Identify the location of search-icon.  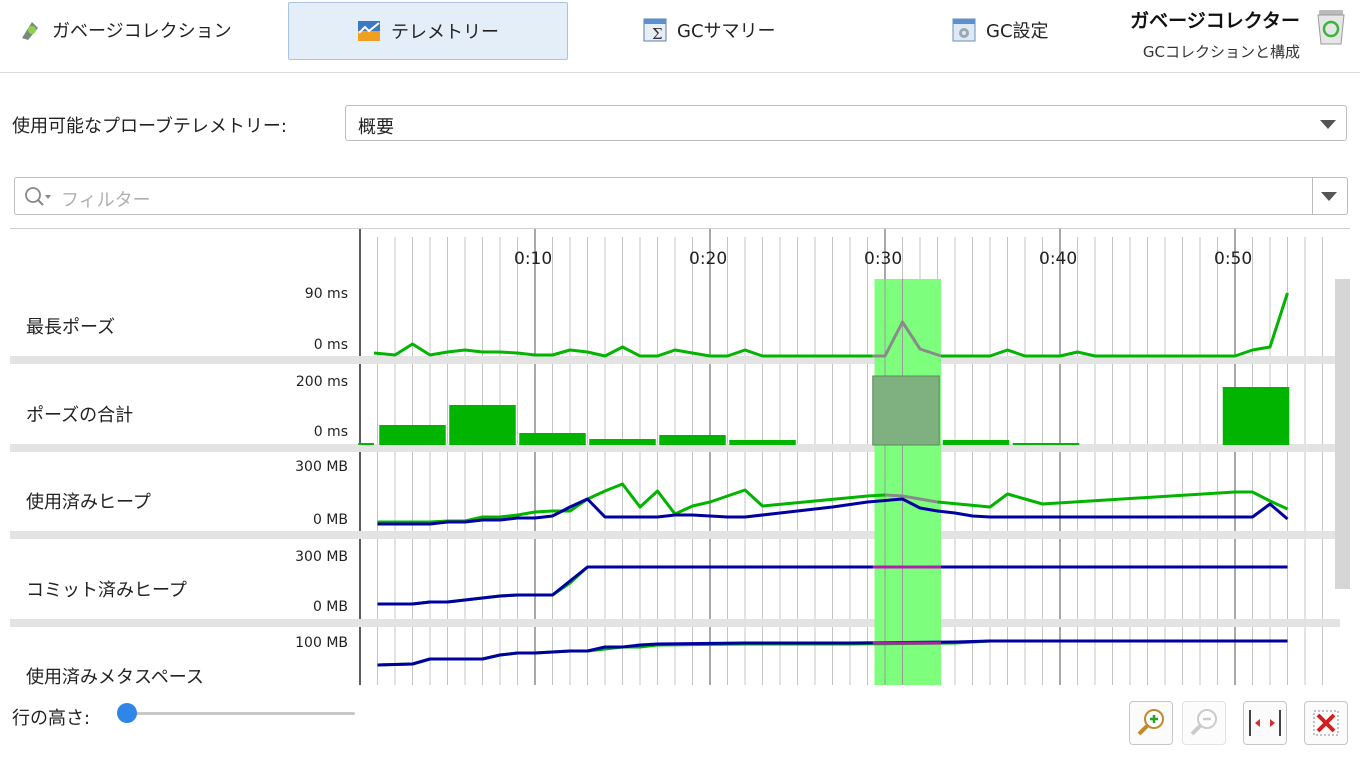
(38, 196).